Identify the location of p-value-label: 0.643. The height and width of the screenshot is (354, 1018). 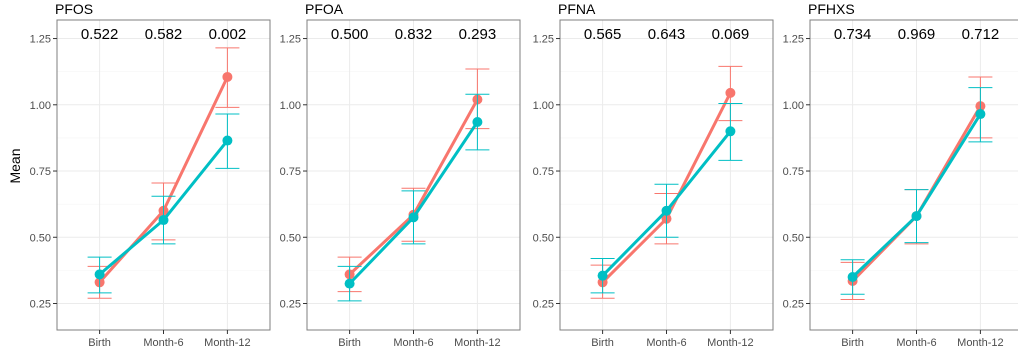
(667, 34).